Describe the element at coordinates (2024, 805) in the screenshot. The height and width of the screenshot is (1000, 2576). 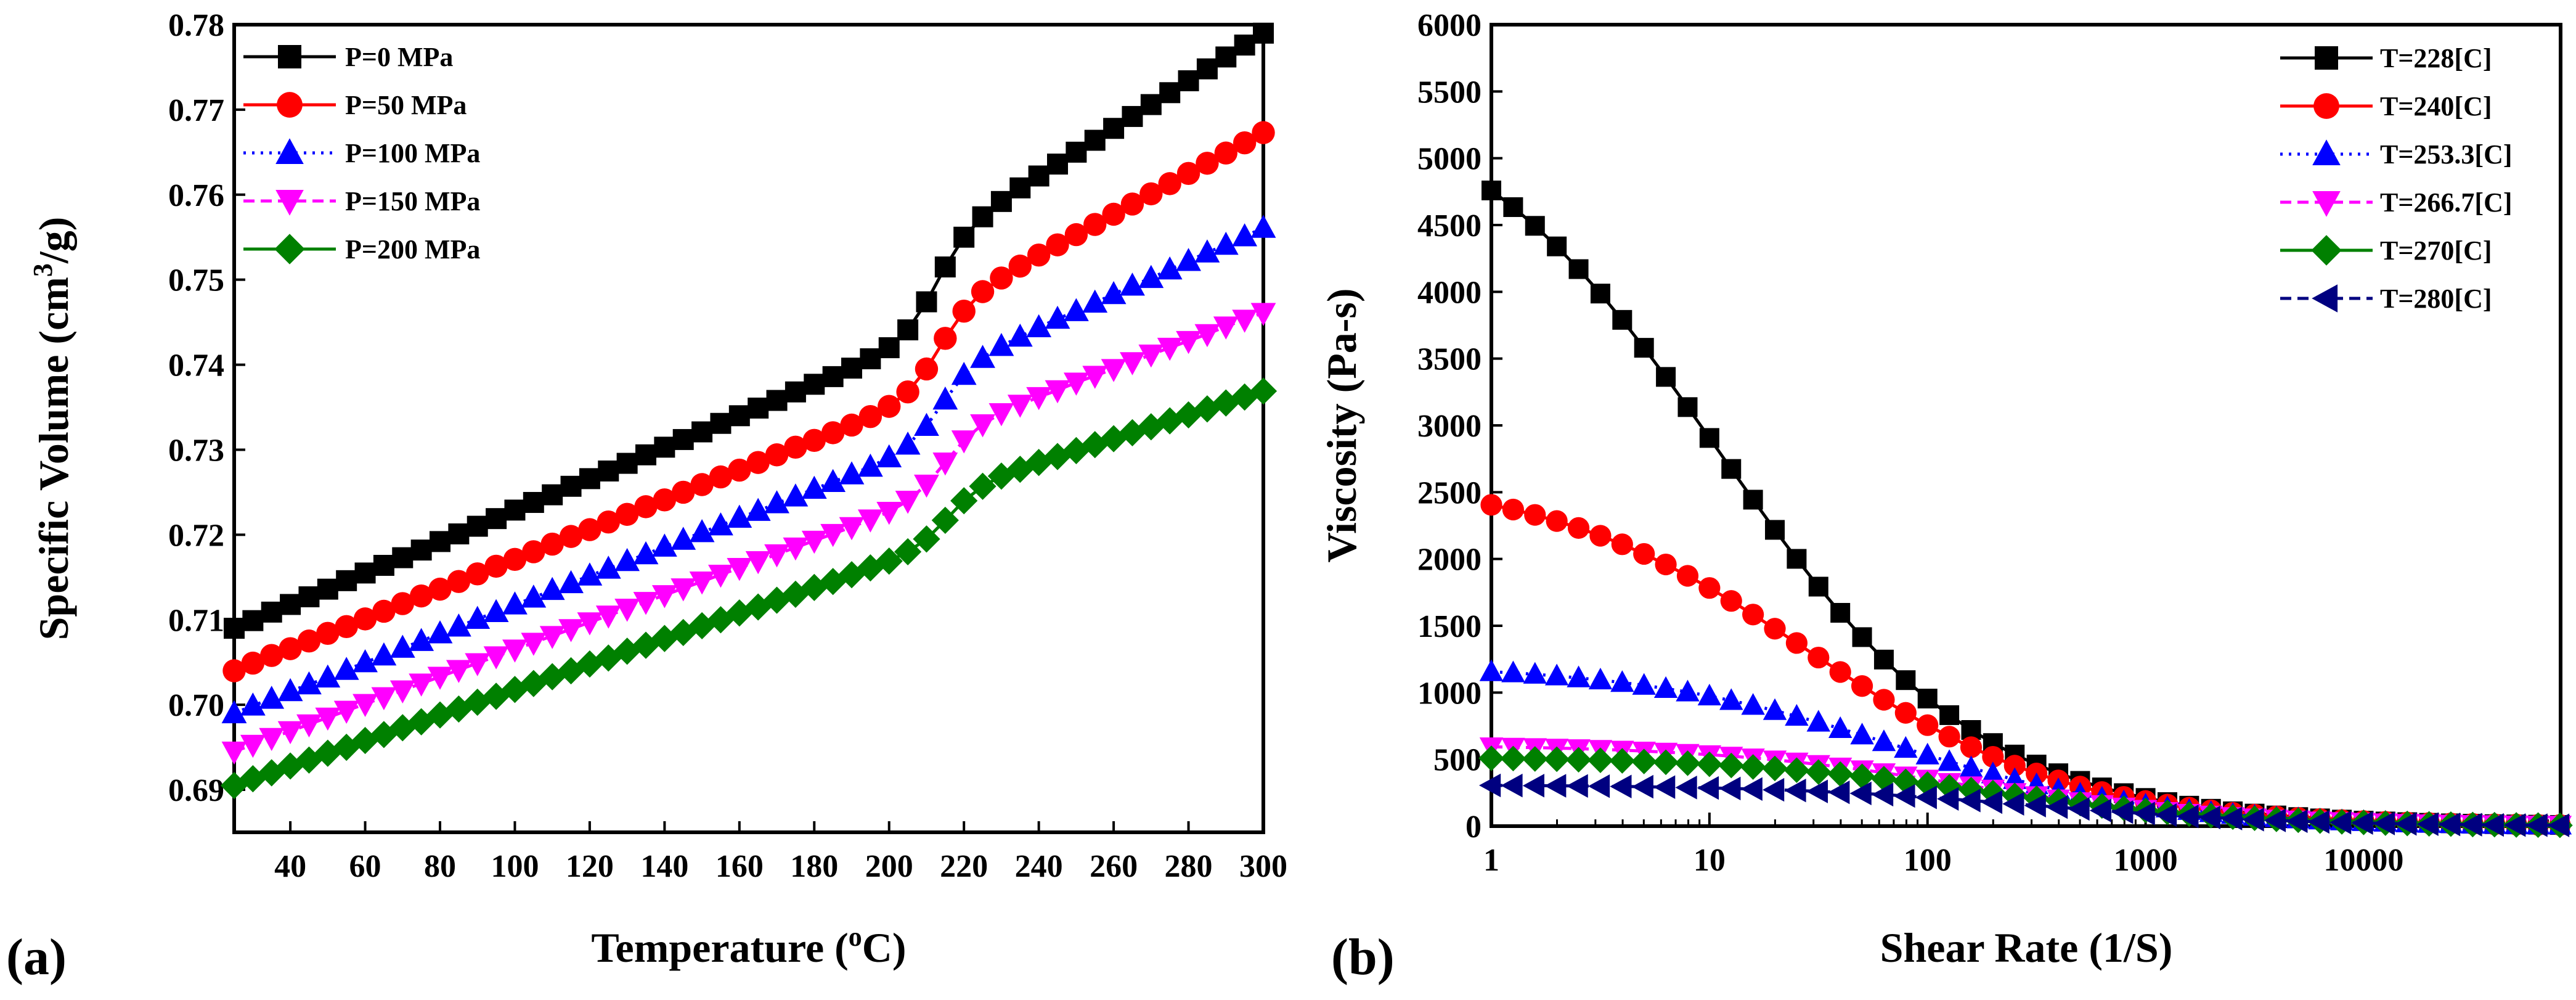
I see `series-t-280-c` at that location.